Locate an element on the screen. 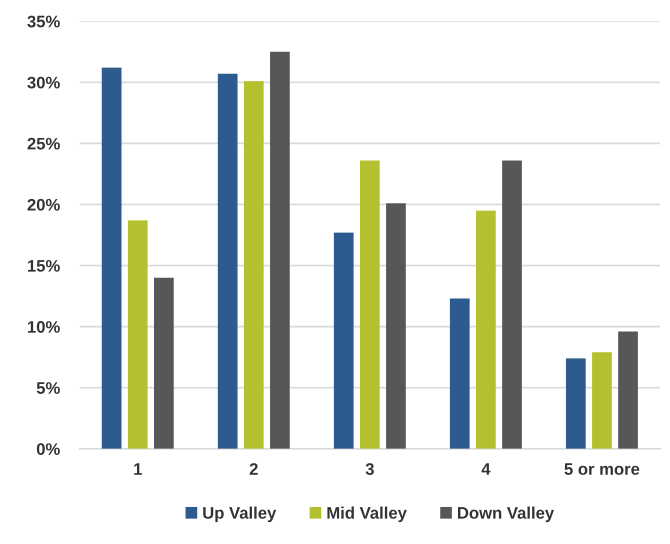 This screenshot has width=670, height=544. y-tick-label: 25% is located at coordinates (44, 144).